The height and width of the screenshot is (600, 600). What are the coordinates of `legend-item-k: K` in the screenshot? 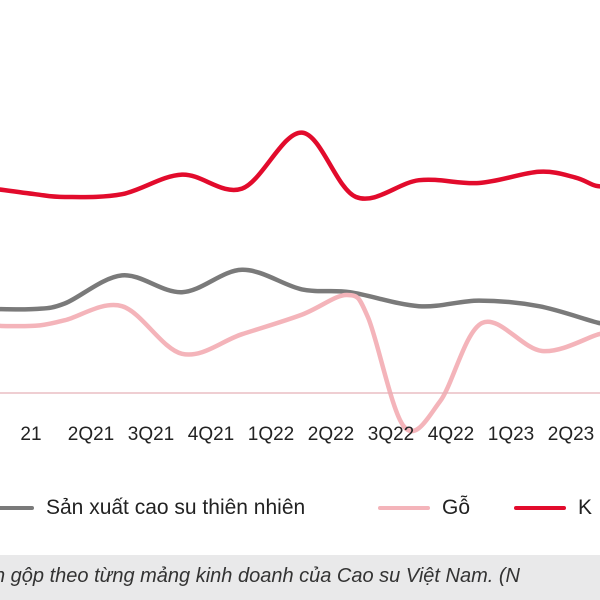 It's located at (553, 508).